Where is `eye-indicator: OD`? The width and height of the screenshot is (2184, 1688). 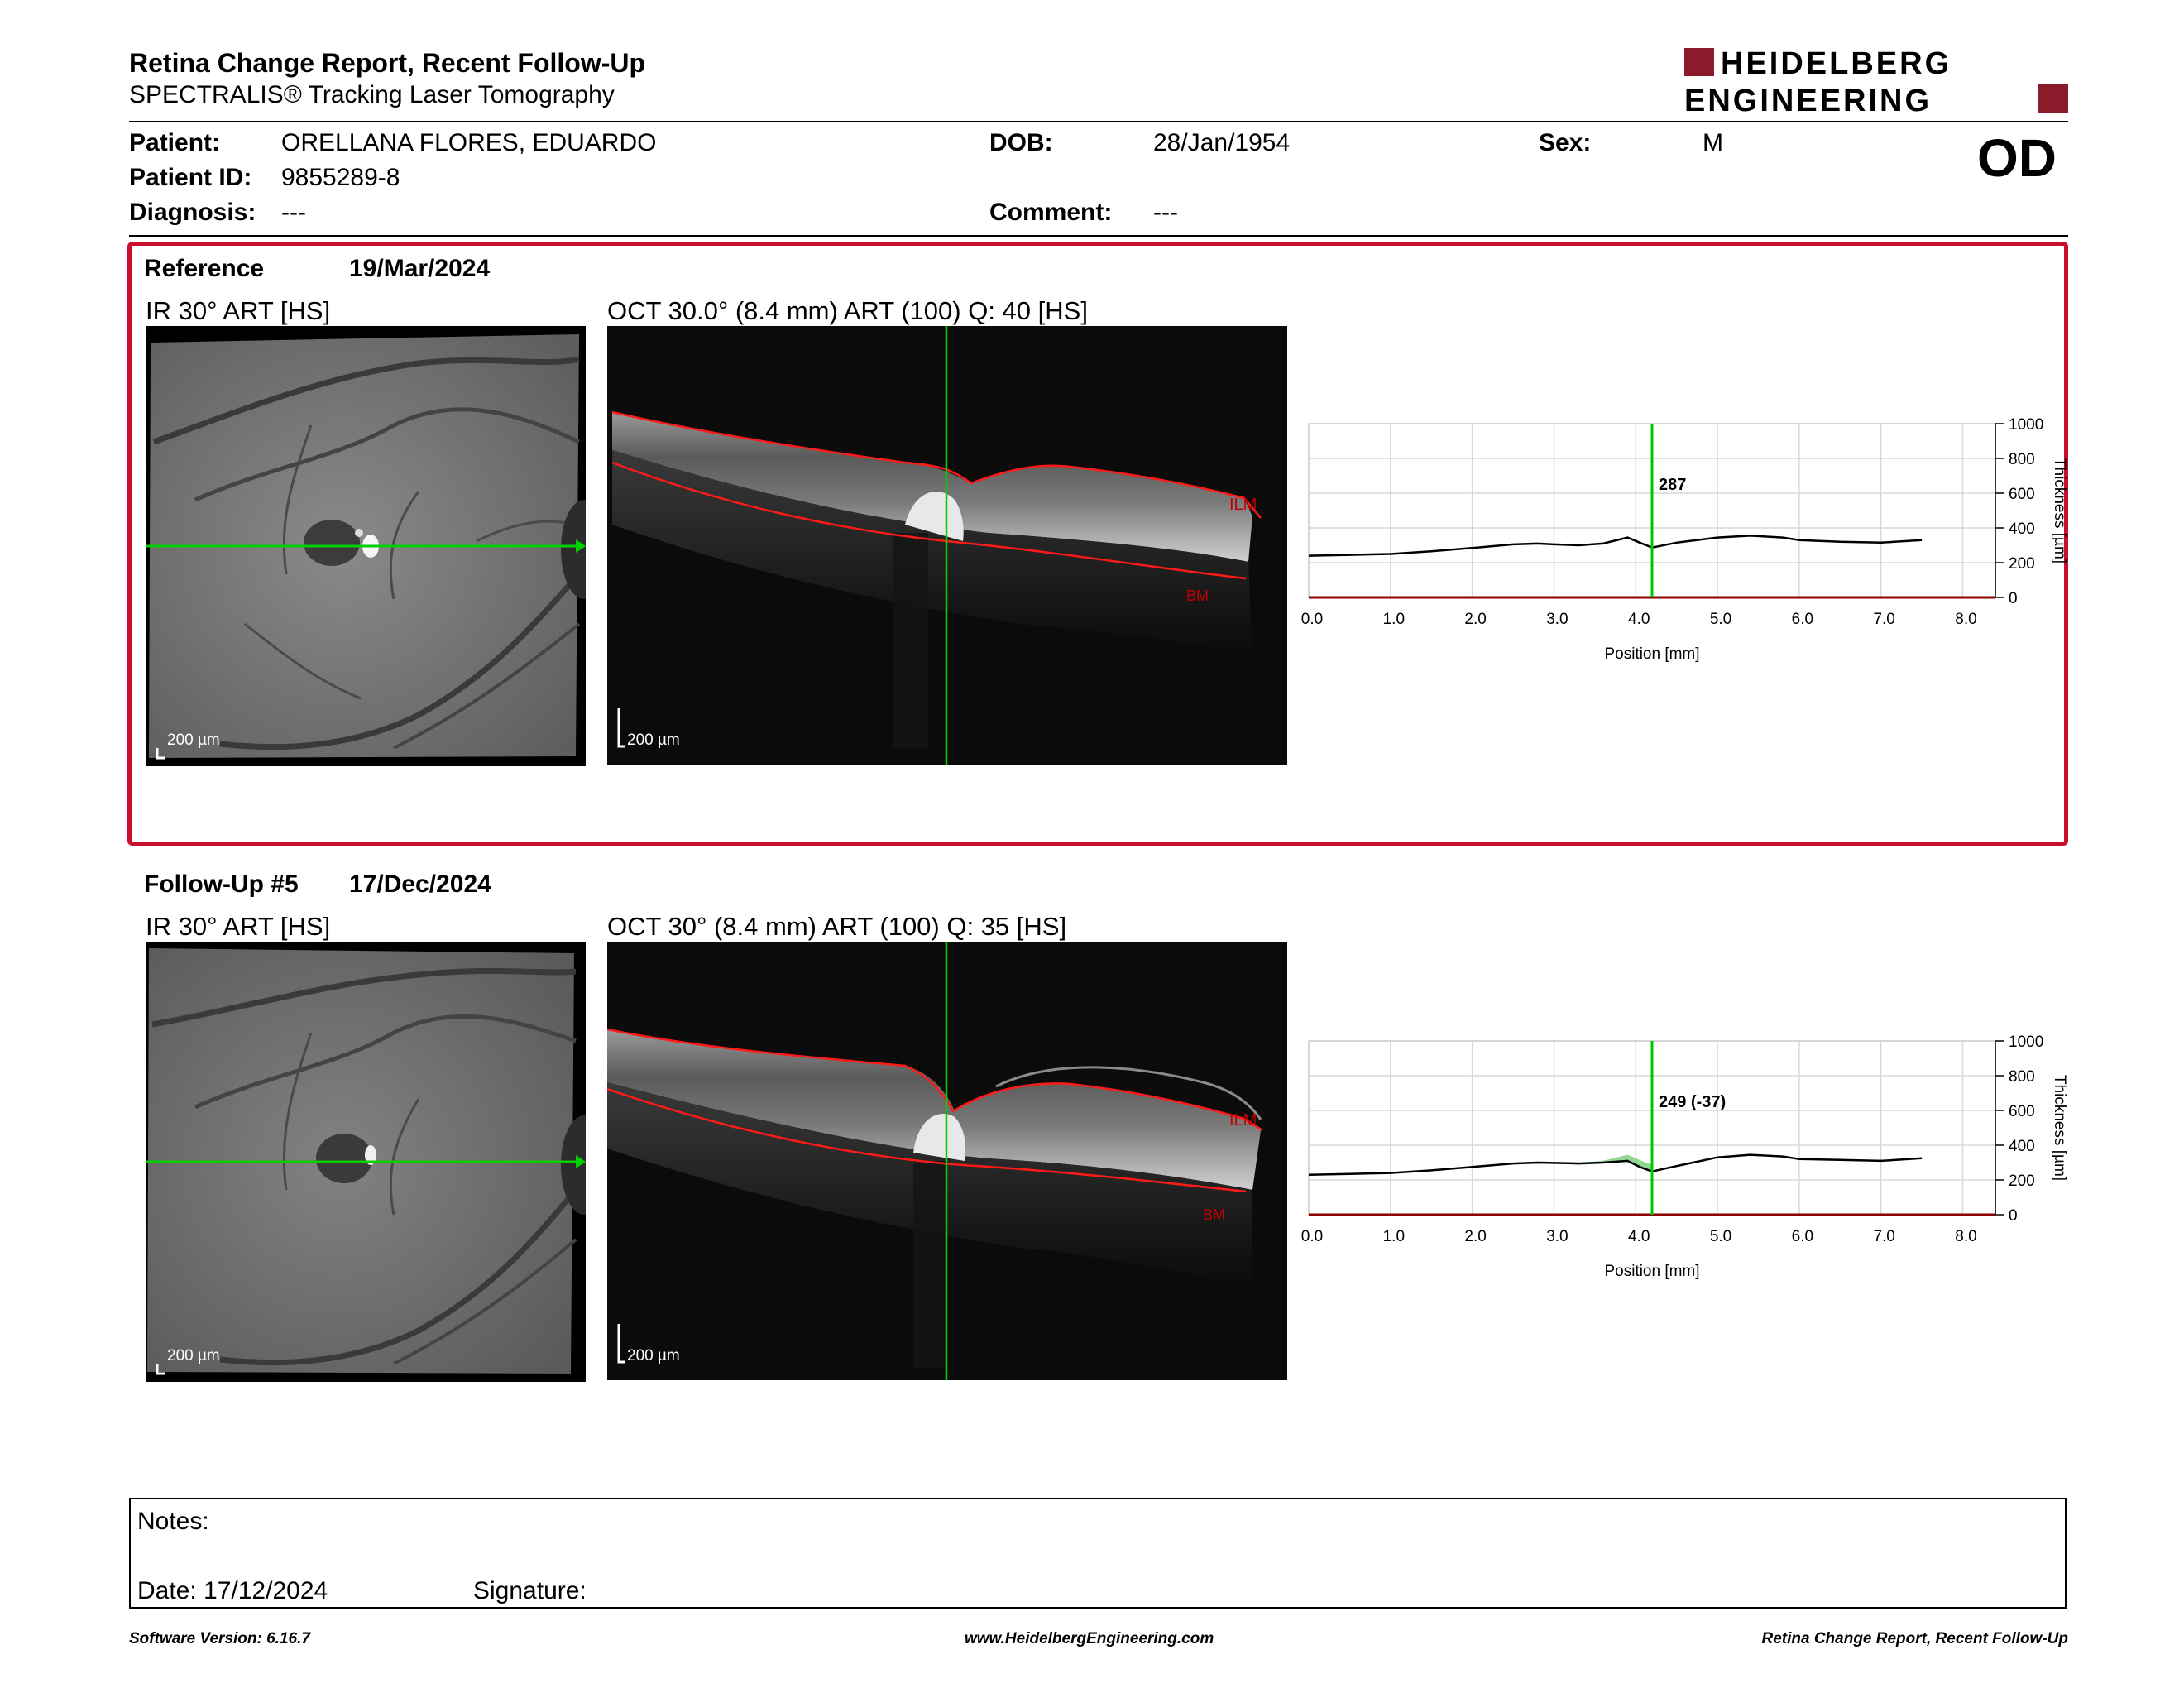 eye-indicator: OD is located at coordinates (2017, 158).